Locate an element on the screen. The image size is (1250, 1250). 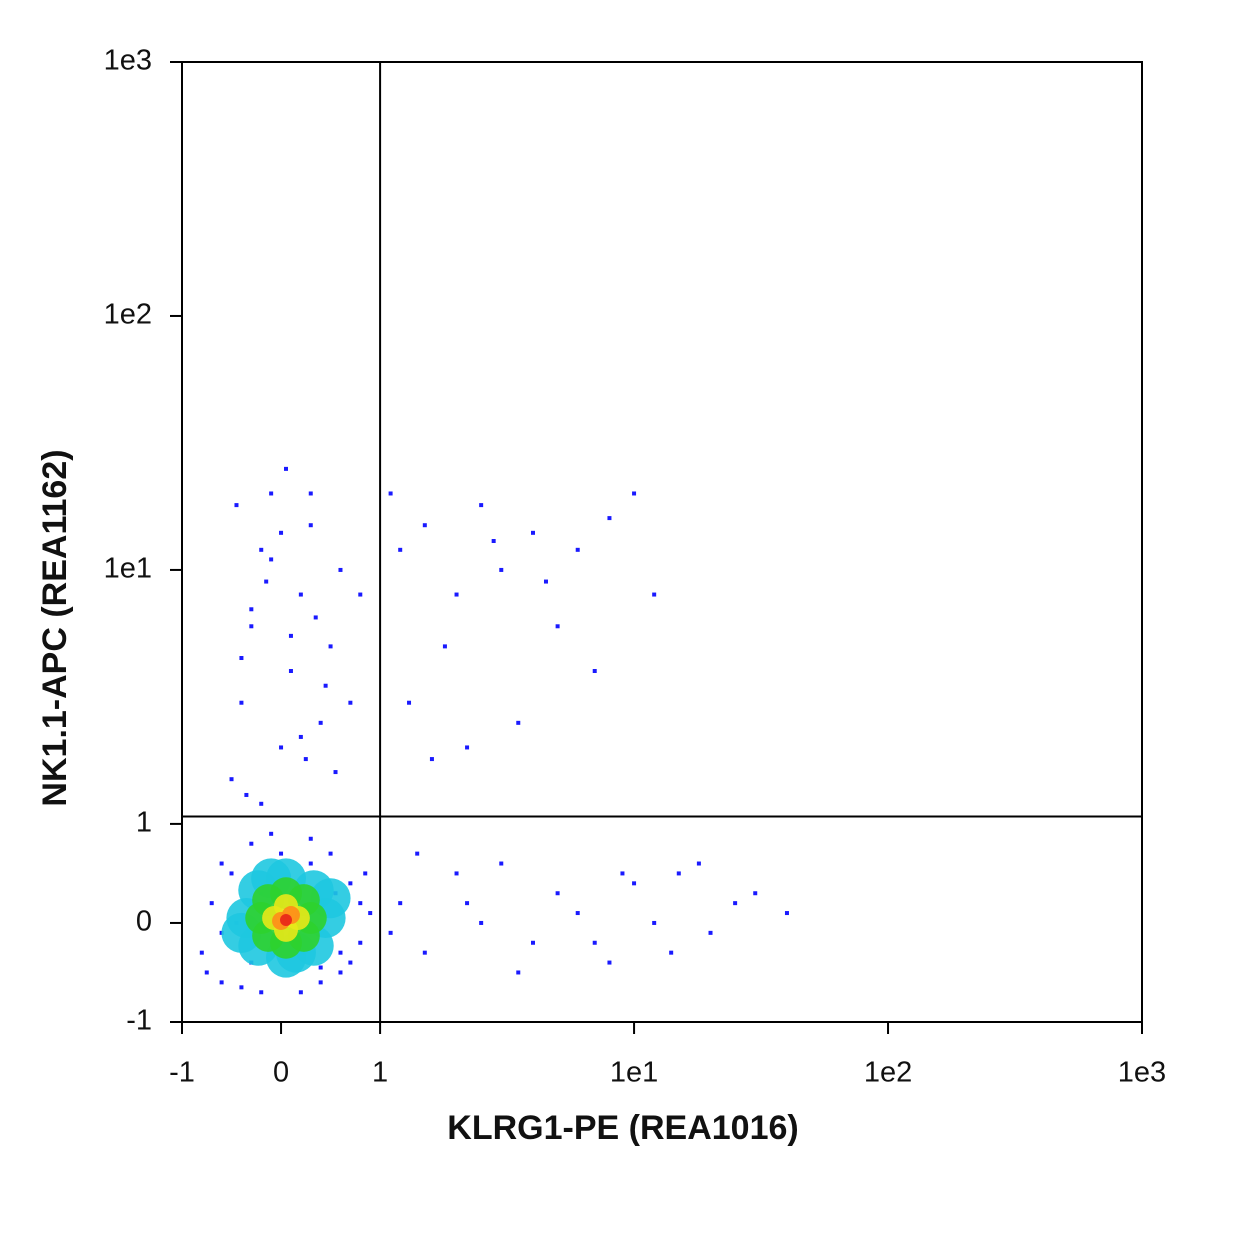
x-tick-label: 1e2 is located at coordinates (888, 1073).